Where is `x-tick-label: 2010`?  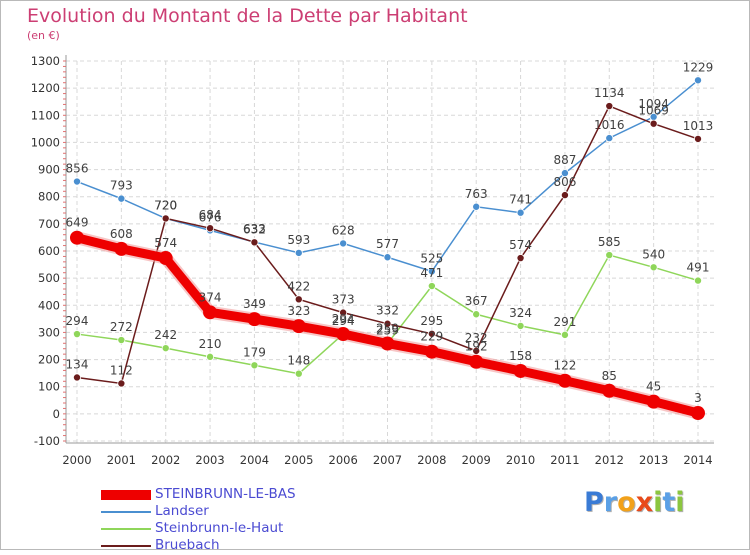
x-tick-label: 2010 is located at coordinates (520, 460).